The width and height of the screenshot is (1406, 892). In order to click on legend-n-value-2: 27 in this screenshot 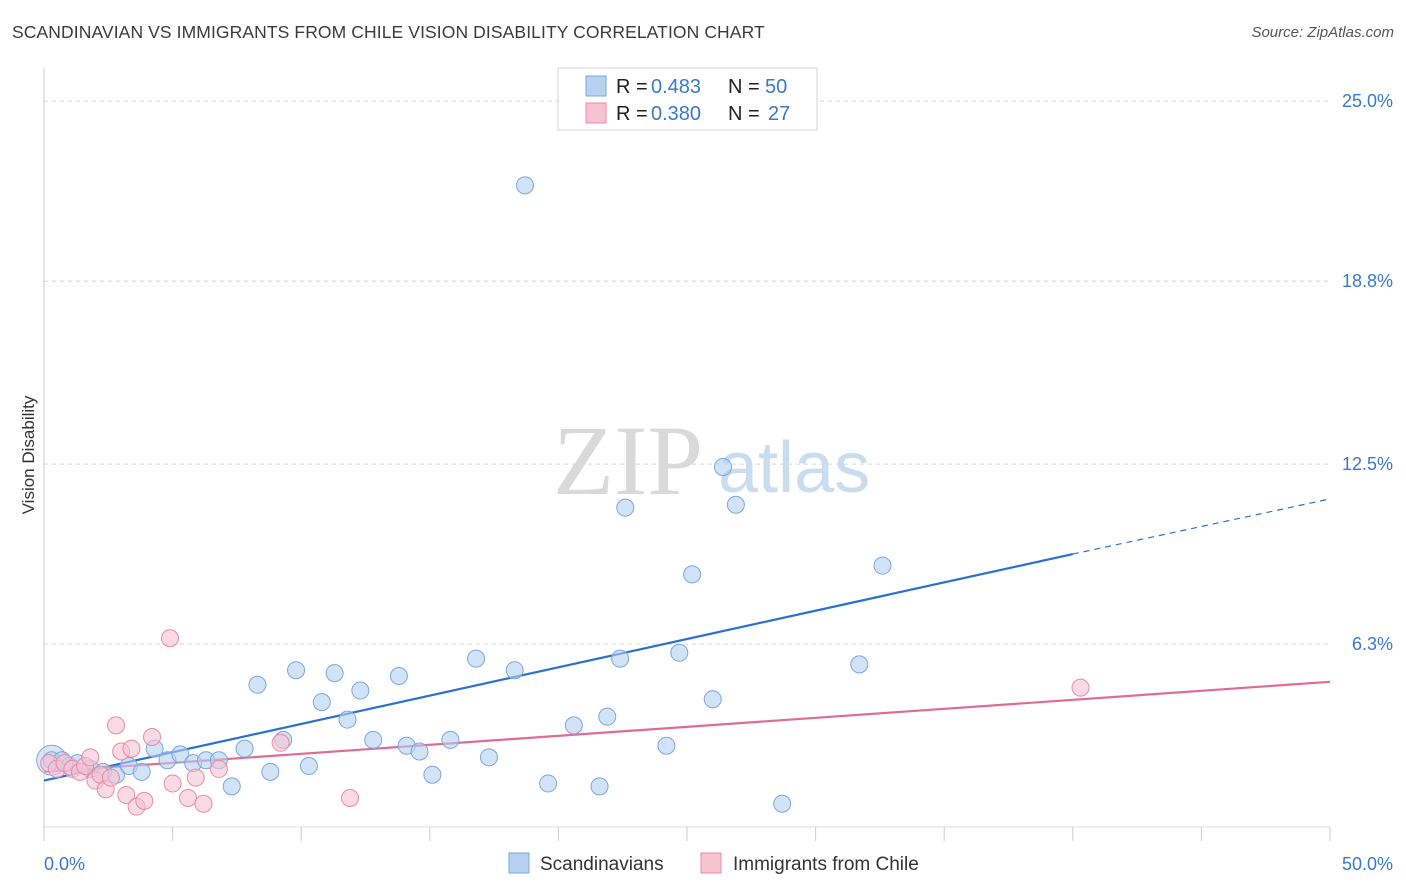, I will do `click(779, 114)`.